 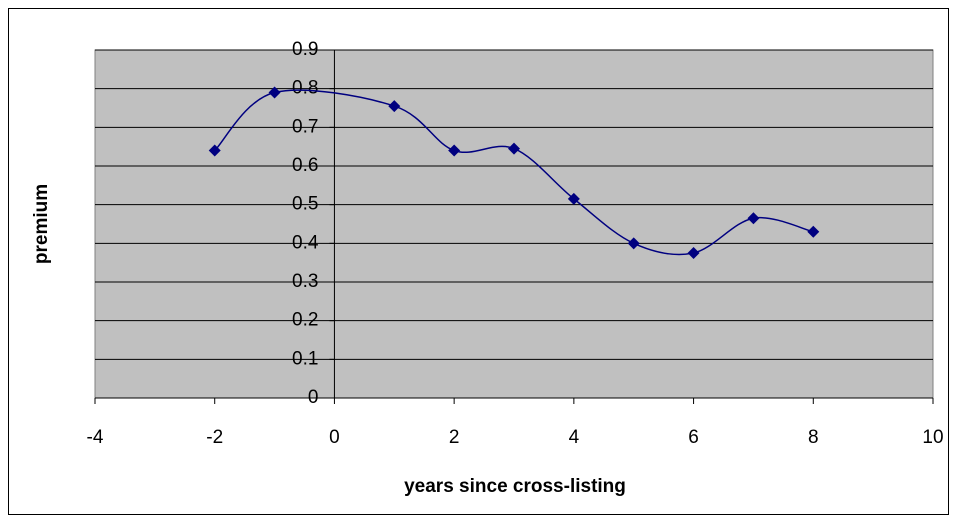 I want to click on x-tick-label: -4, so click(x=95, y=437).